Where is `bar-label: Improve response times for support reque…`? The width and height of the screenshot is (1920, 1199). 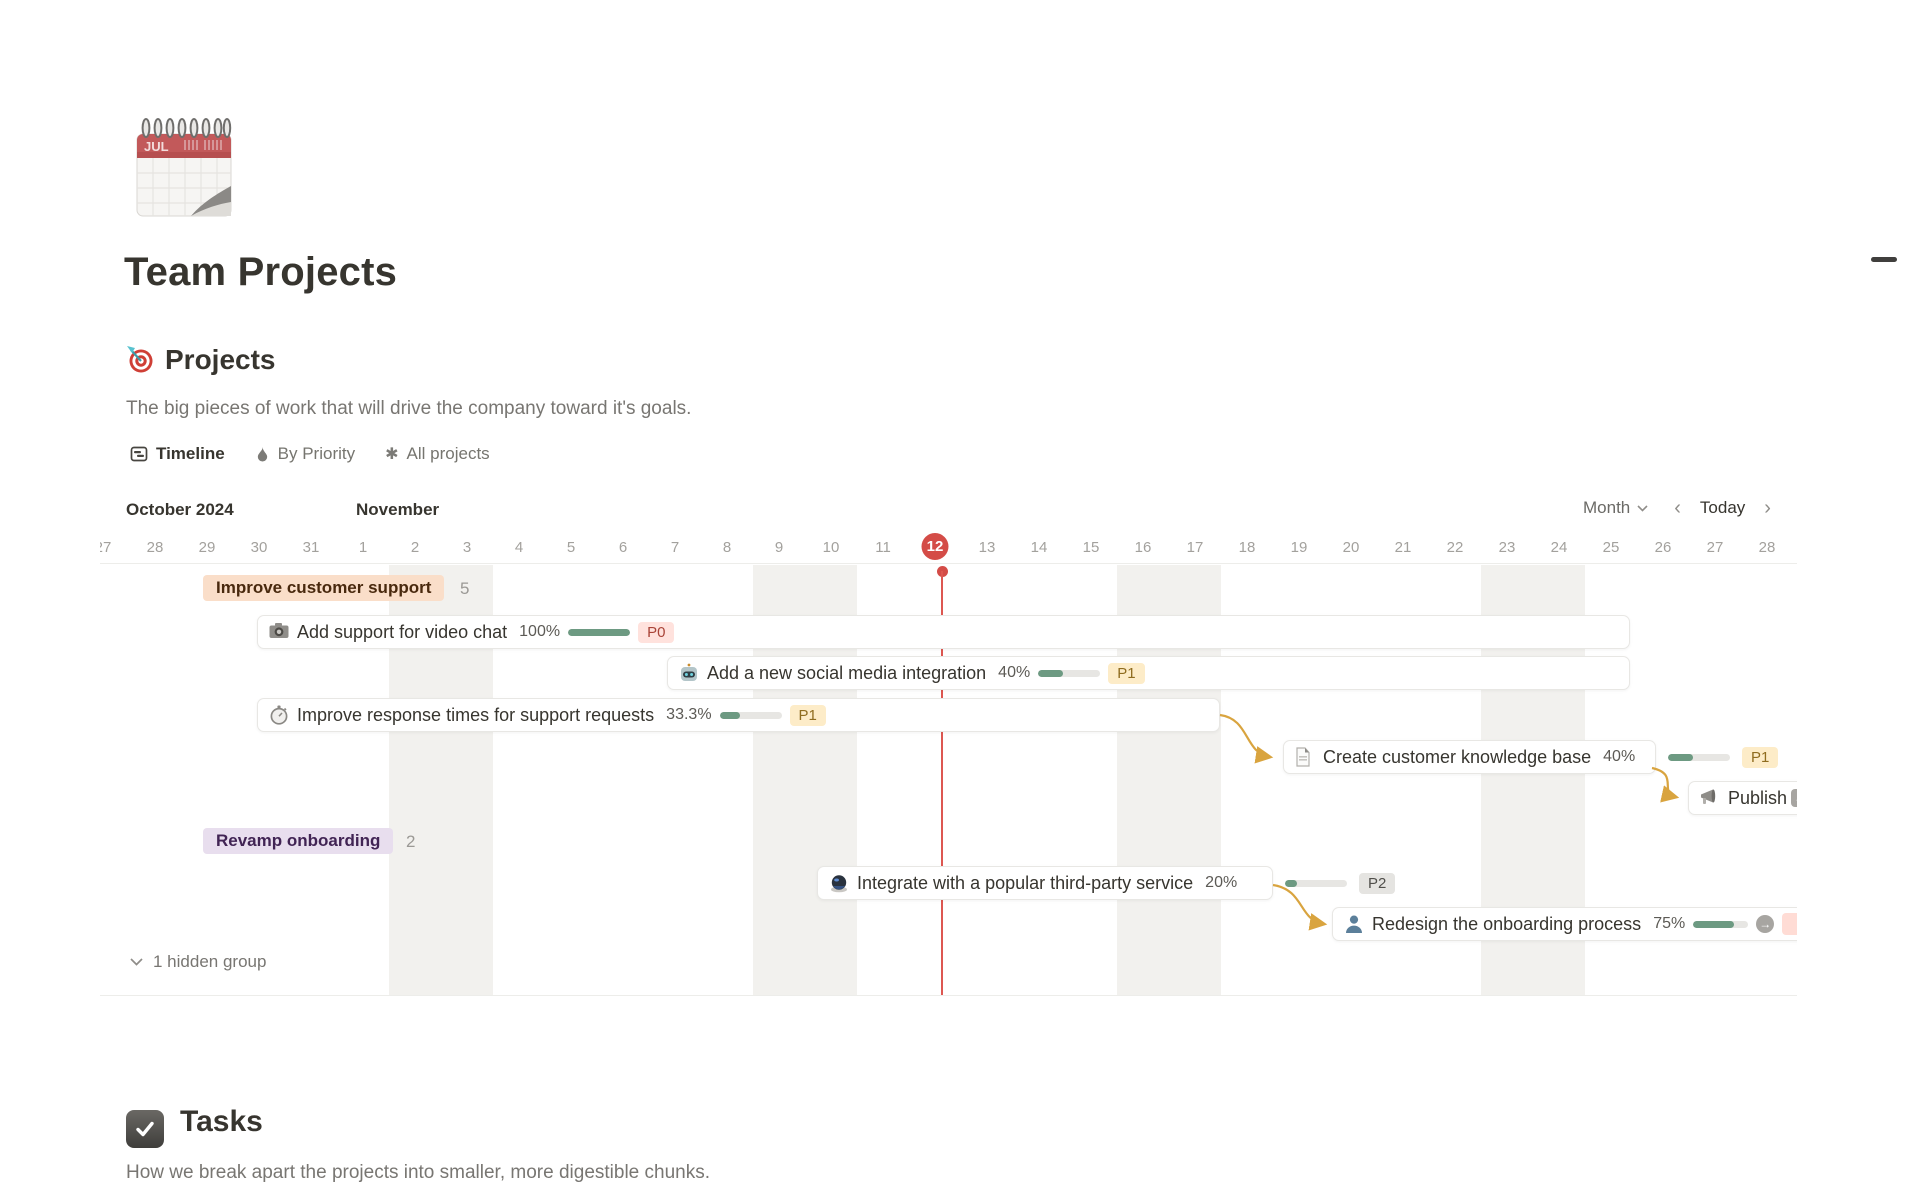
bar-label: Improve response times for support reque… is located at coordinates (476, 714).